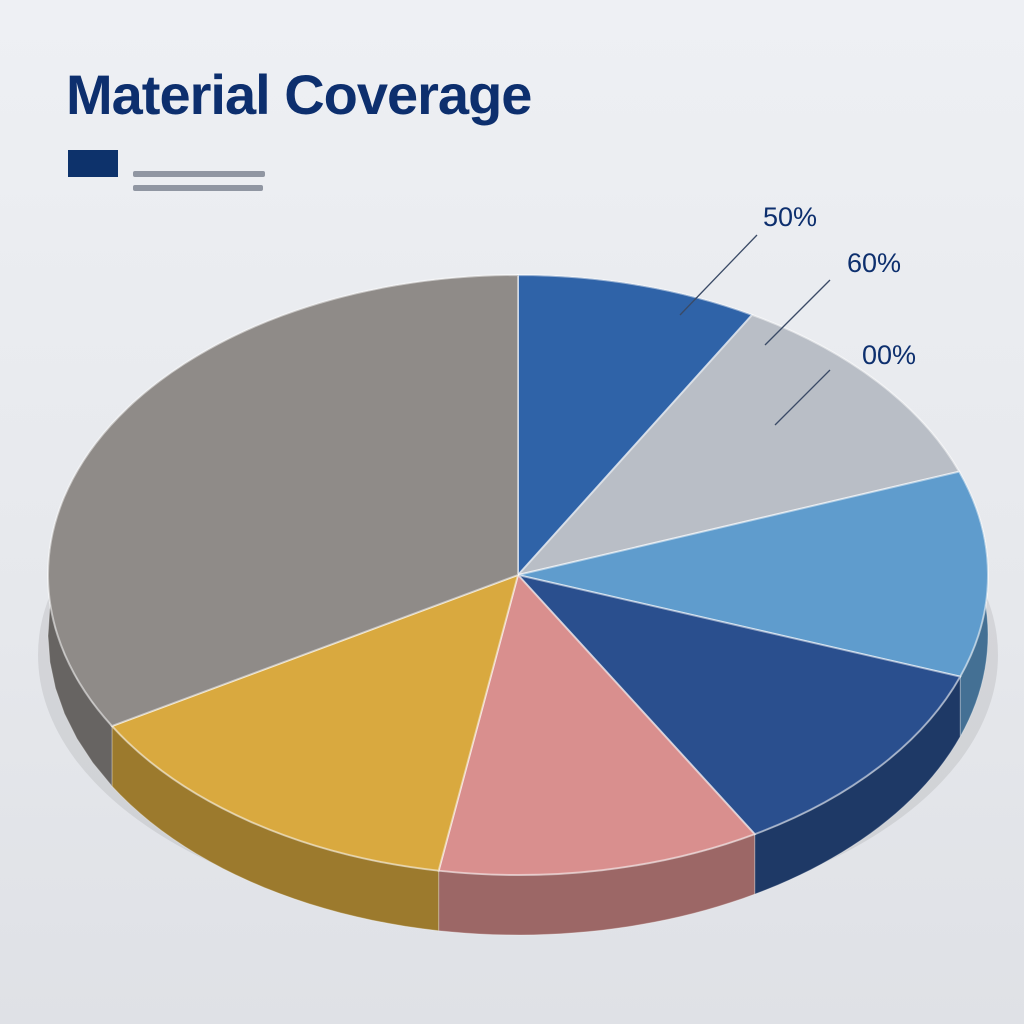  Describe the element at coordinates (790, 217) in the screenshot. I see `annotation-label: 50%` at that location.